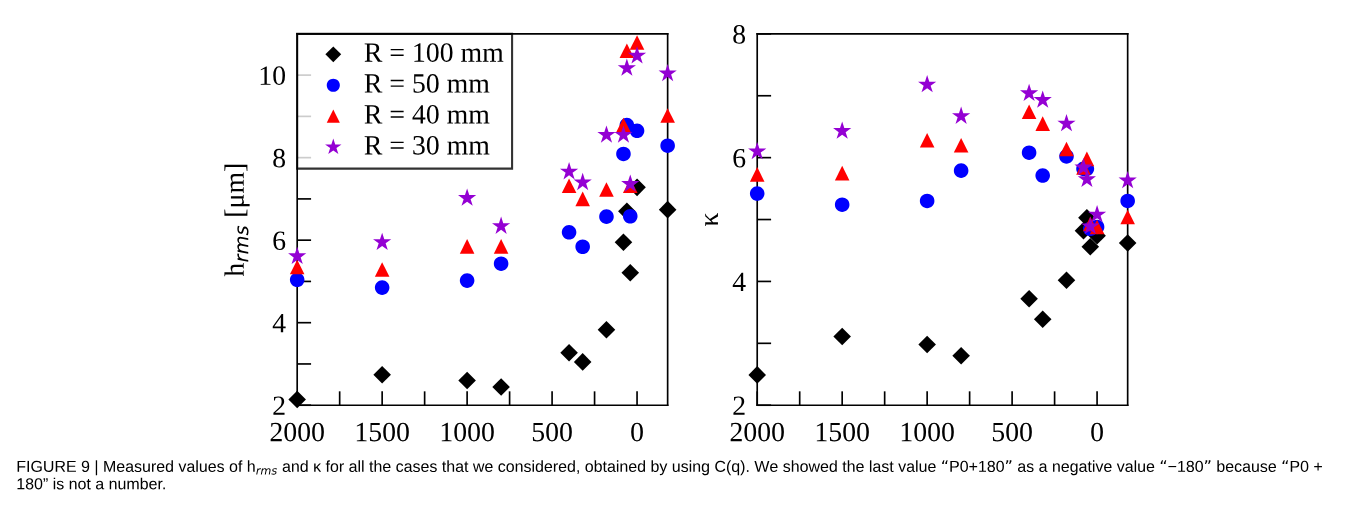 The image size is (1357, 529). What do you see at coordinates (927, 432) in the screenshot?
I see `x-tick-label: 1000` at bounding box center [927, 432].